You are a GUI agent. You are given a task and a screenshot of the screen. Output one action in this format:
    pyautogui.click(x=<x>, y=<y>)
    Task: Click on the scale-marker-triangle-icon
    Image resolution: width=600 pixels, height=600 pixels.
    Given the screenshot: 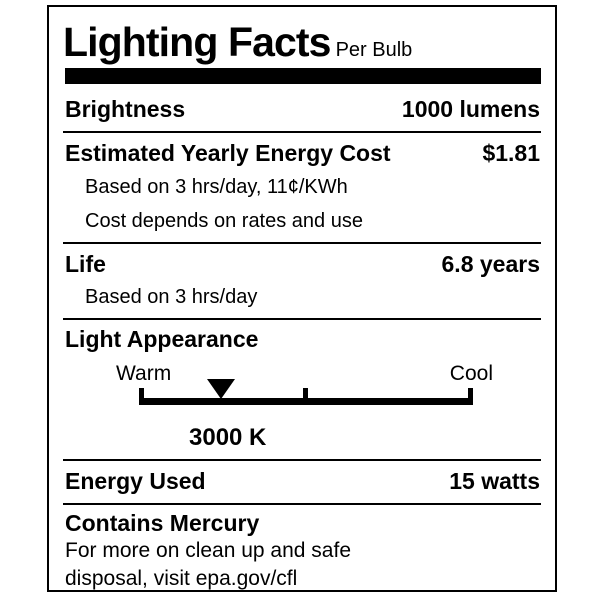 What is the action you would take?
    pyautogui.click(x=221, y=389)
    